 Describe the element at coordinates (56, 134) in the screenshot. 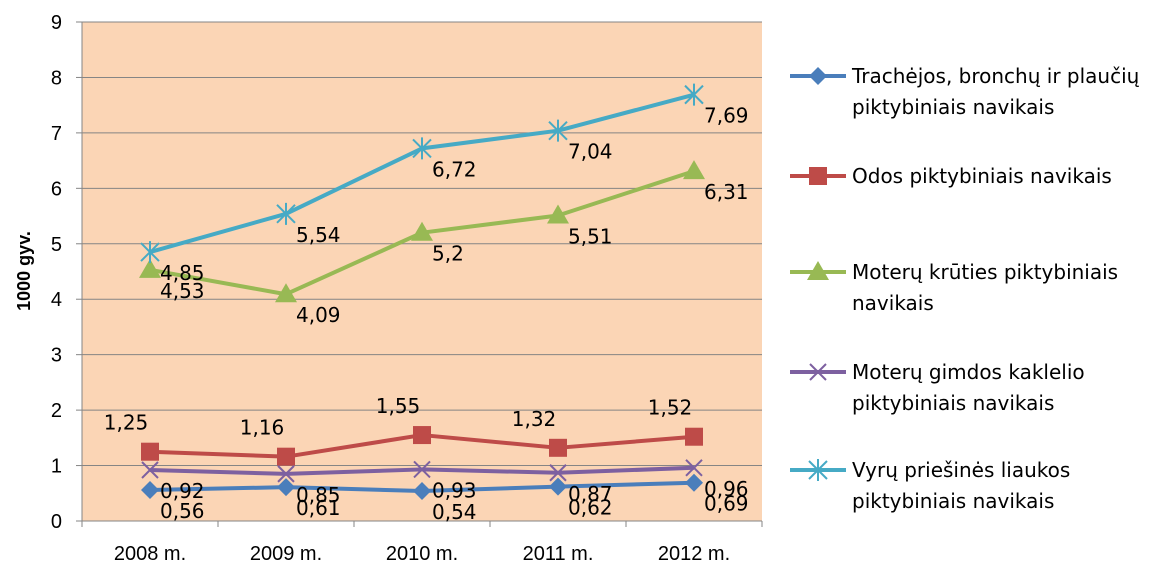

I see `y-tick-label: 7` at that location.